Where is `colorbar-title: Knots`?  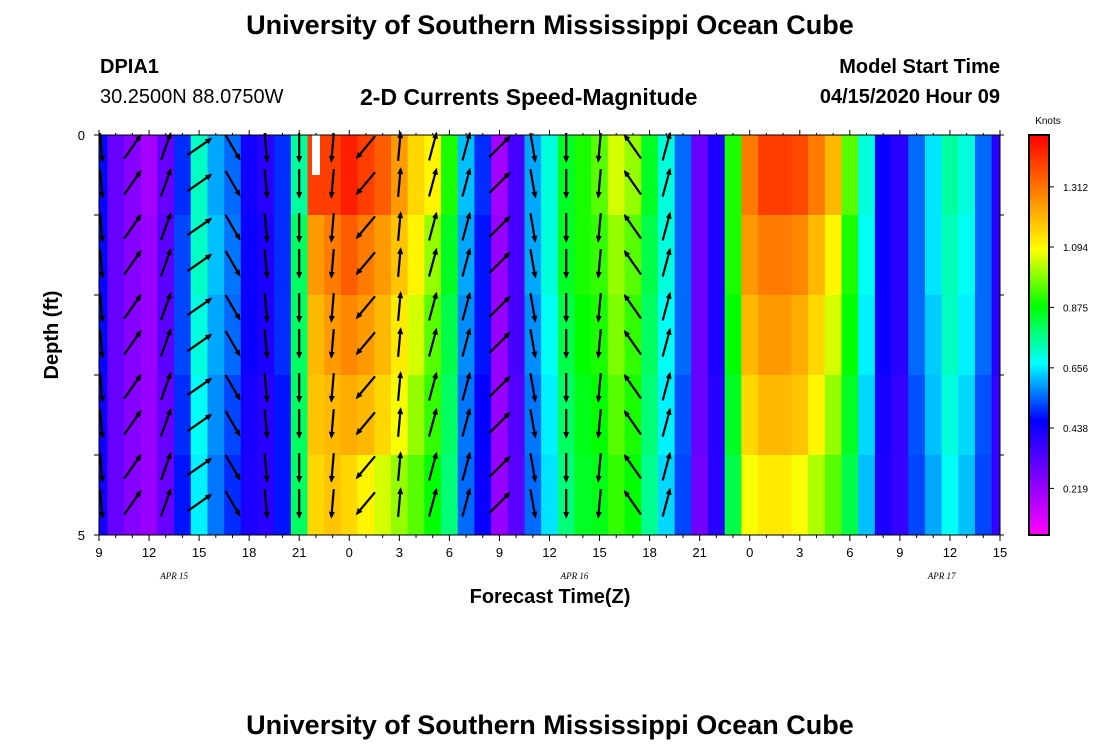 colorbar-title: Knots is located at coordinates (1048, 121).